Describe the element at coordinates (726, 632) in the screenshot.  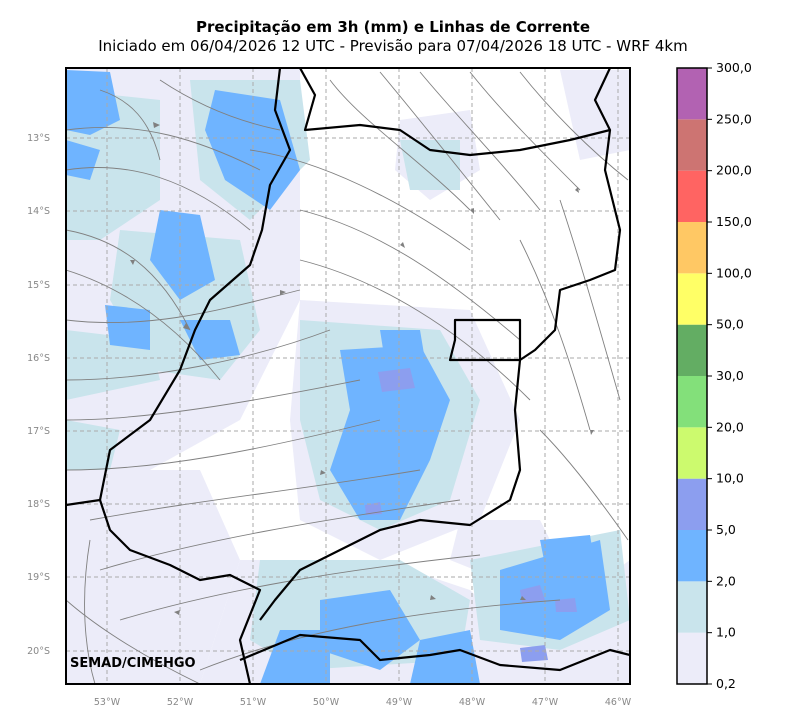
I see `colorbar-tick-label: 1,0` at that location.